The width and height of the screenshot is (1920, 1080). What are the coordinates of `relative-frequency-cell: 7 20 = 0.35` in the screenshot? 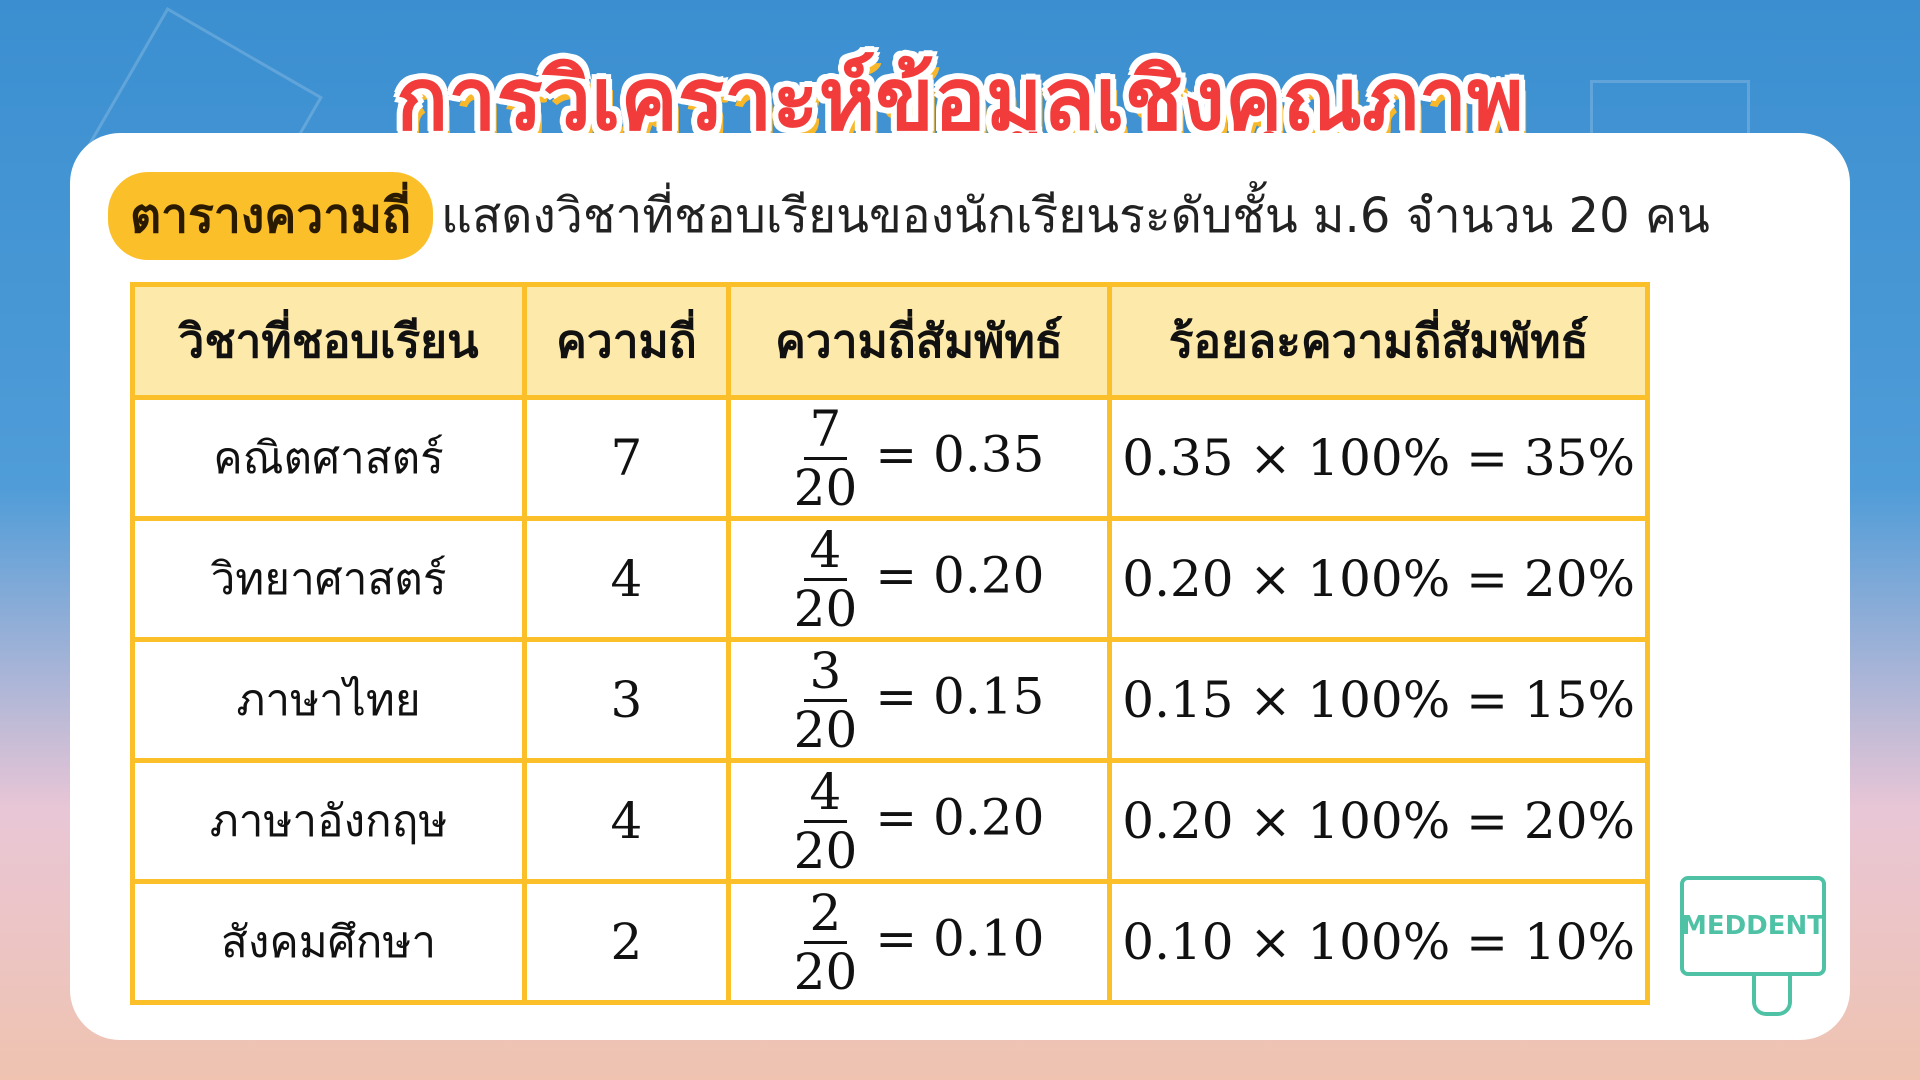 It's located at (919, 458).